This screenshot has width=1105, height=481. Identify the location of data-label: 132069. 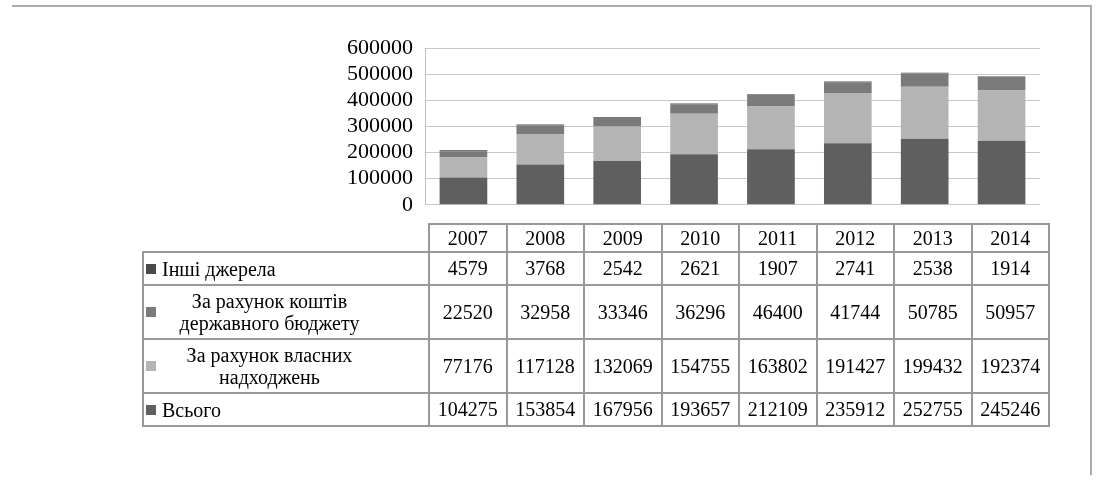
(623, 366).